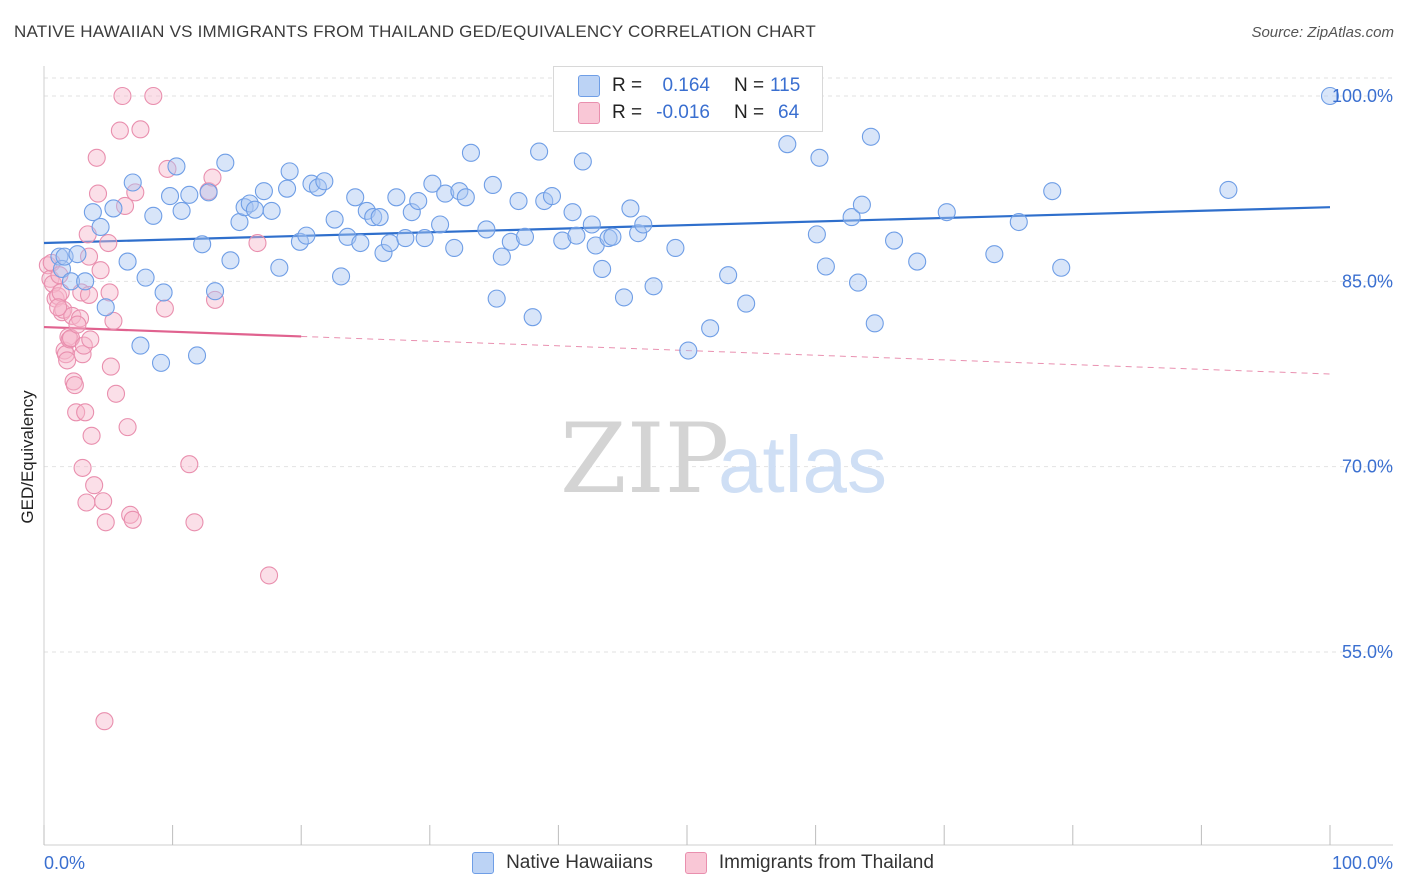 The image size is (1406, 892). Describe the element at coordinates (27, 457) in the screenshot. I see `y-axis-label: GED/Equivalency` at that location.